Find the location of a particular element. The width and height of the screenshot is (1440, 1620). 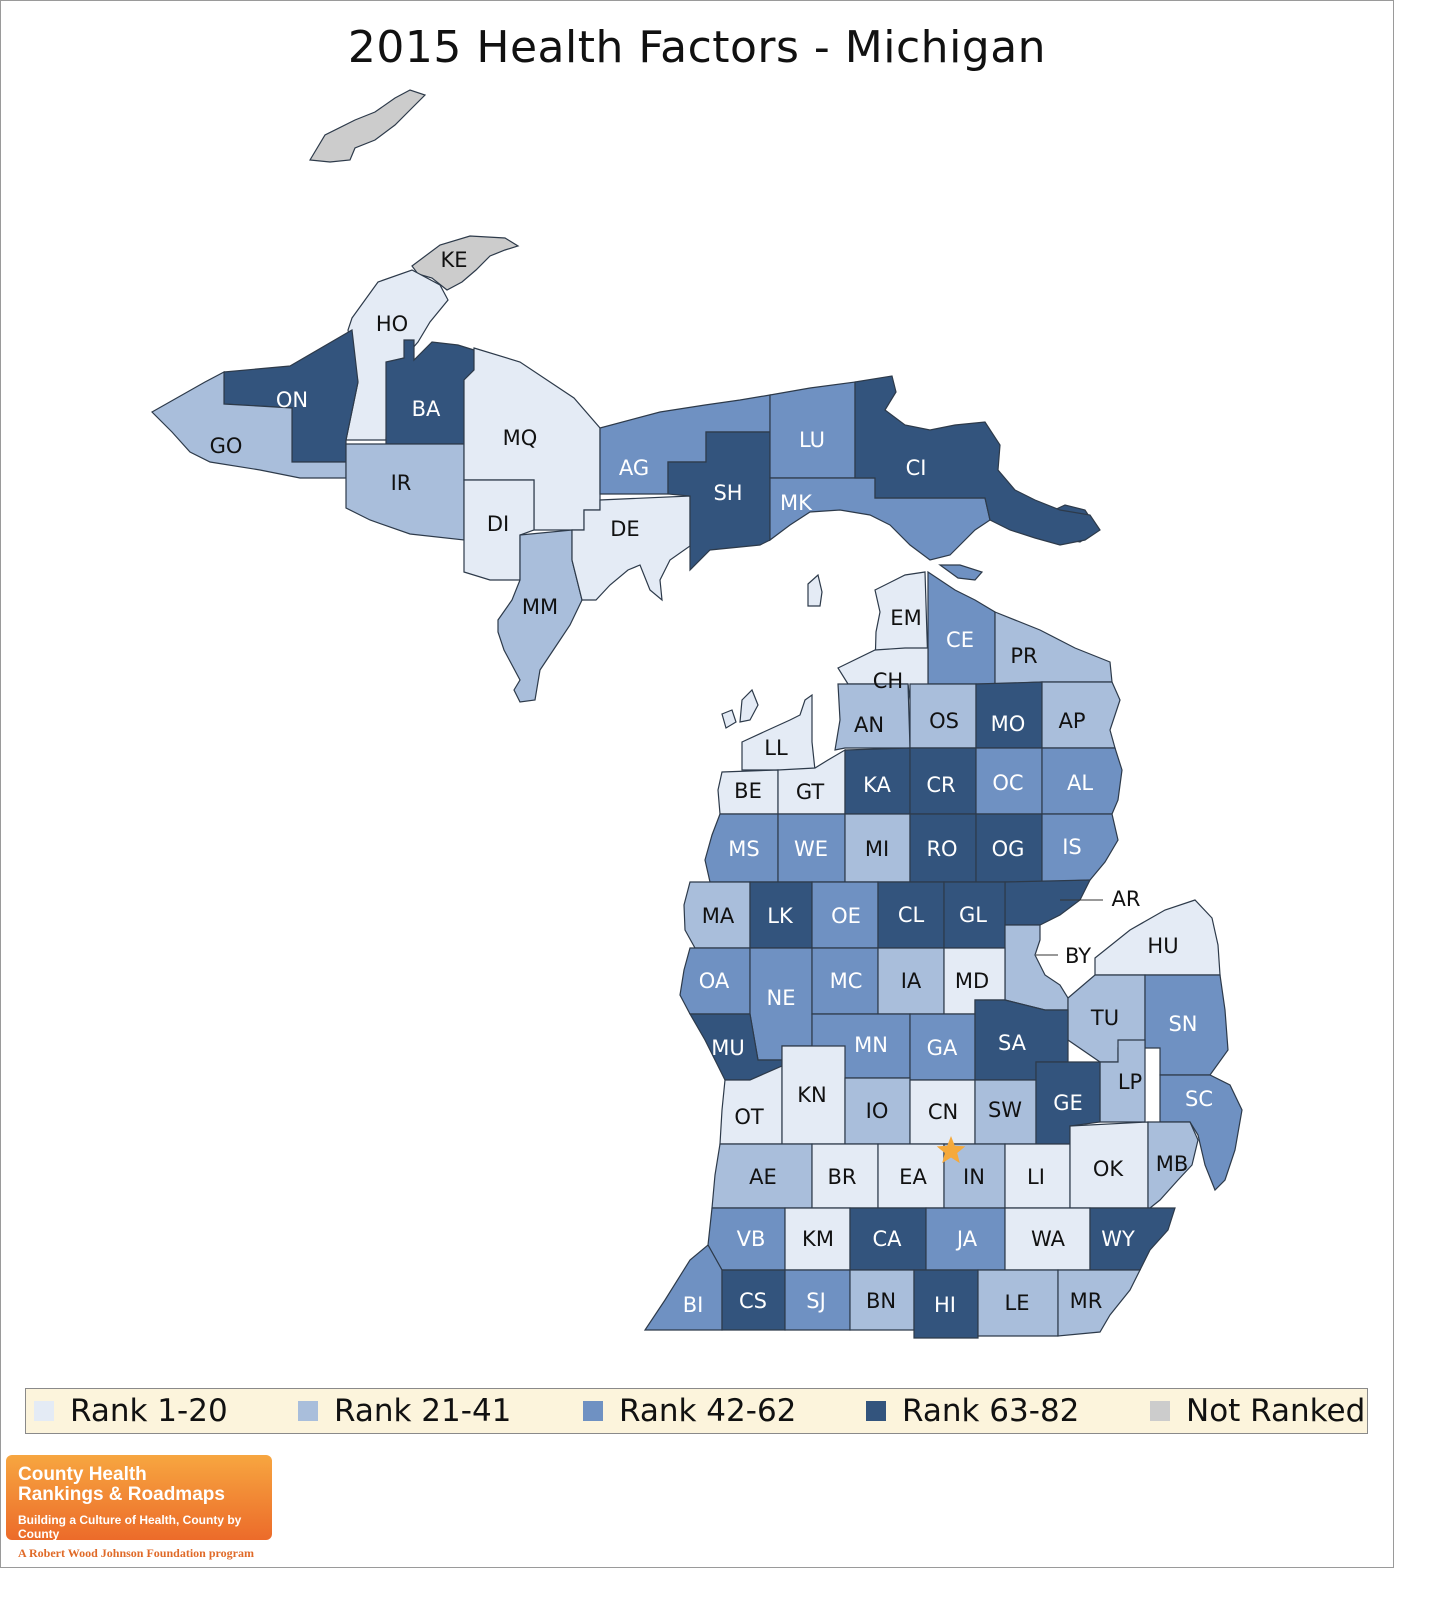

county-label-wy: WY is located at coordinates (1118, 1239).